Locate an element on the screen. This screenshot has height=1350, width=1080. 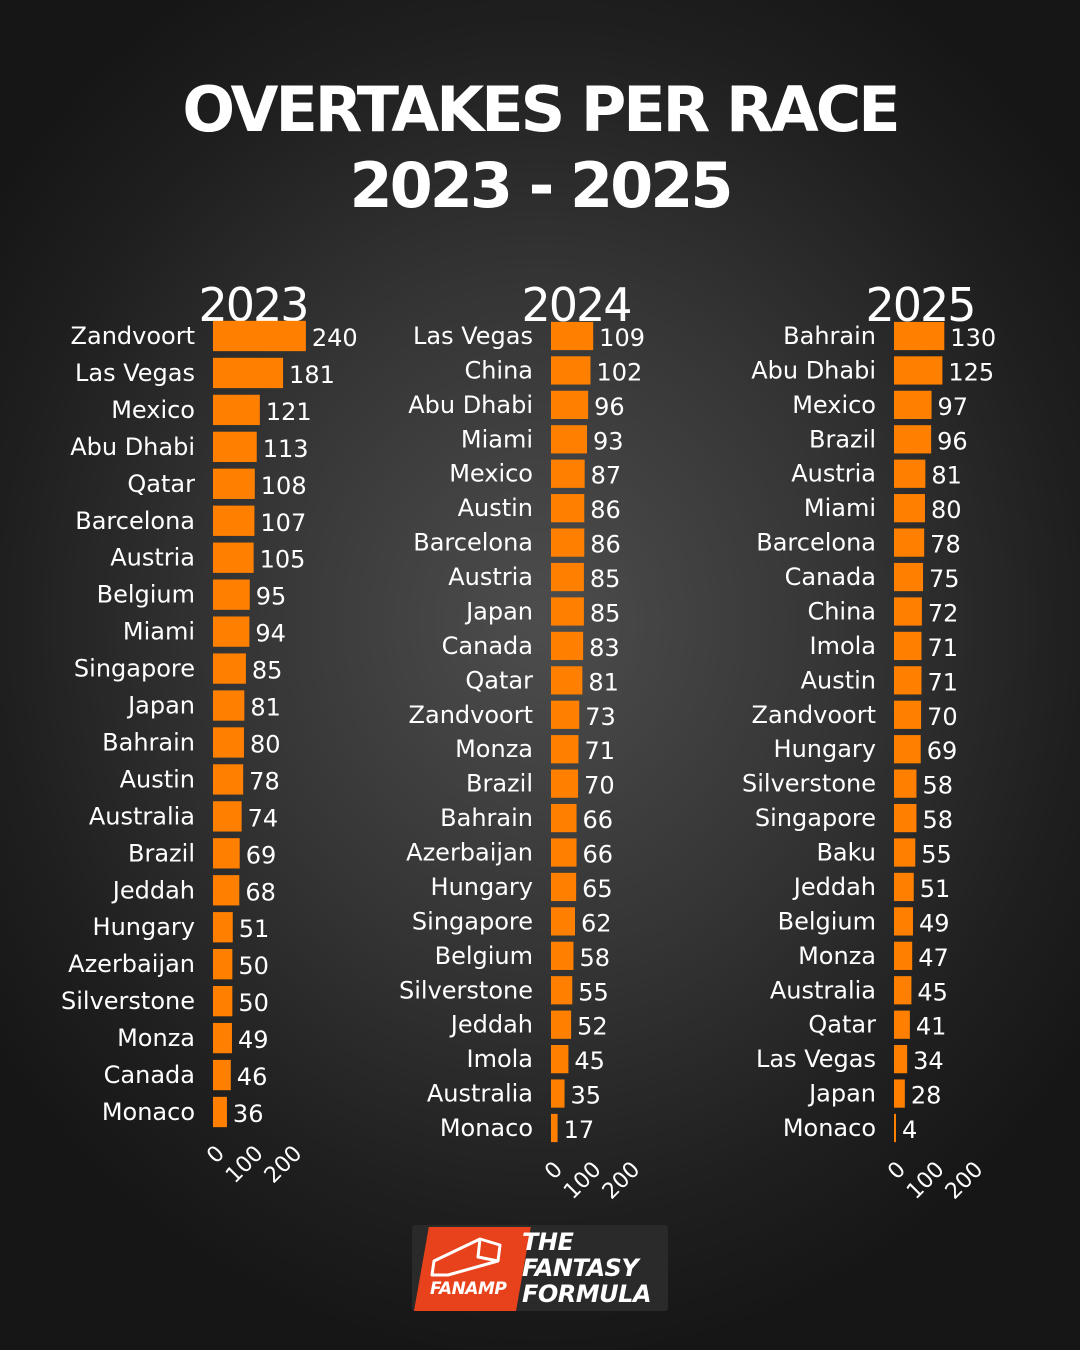
category-label: Hungary is located at coordinates (144, 927).